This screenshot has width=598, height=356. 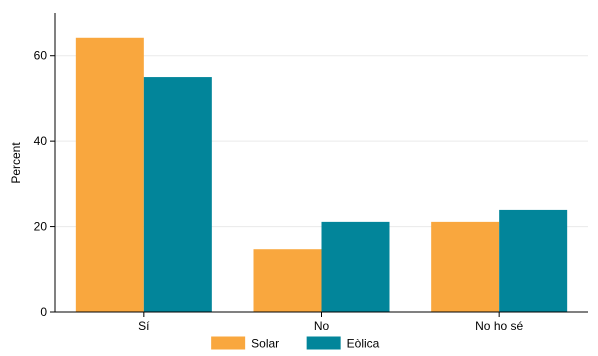 What do you see at coordinates (363, 344) in the screenshot?
I see `legend-label: Eòlica` at bounding box center [363, 344].